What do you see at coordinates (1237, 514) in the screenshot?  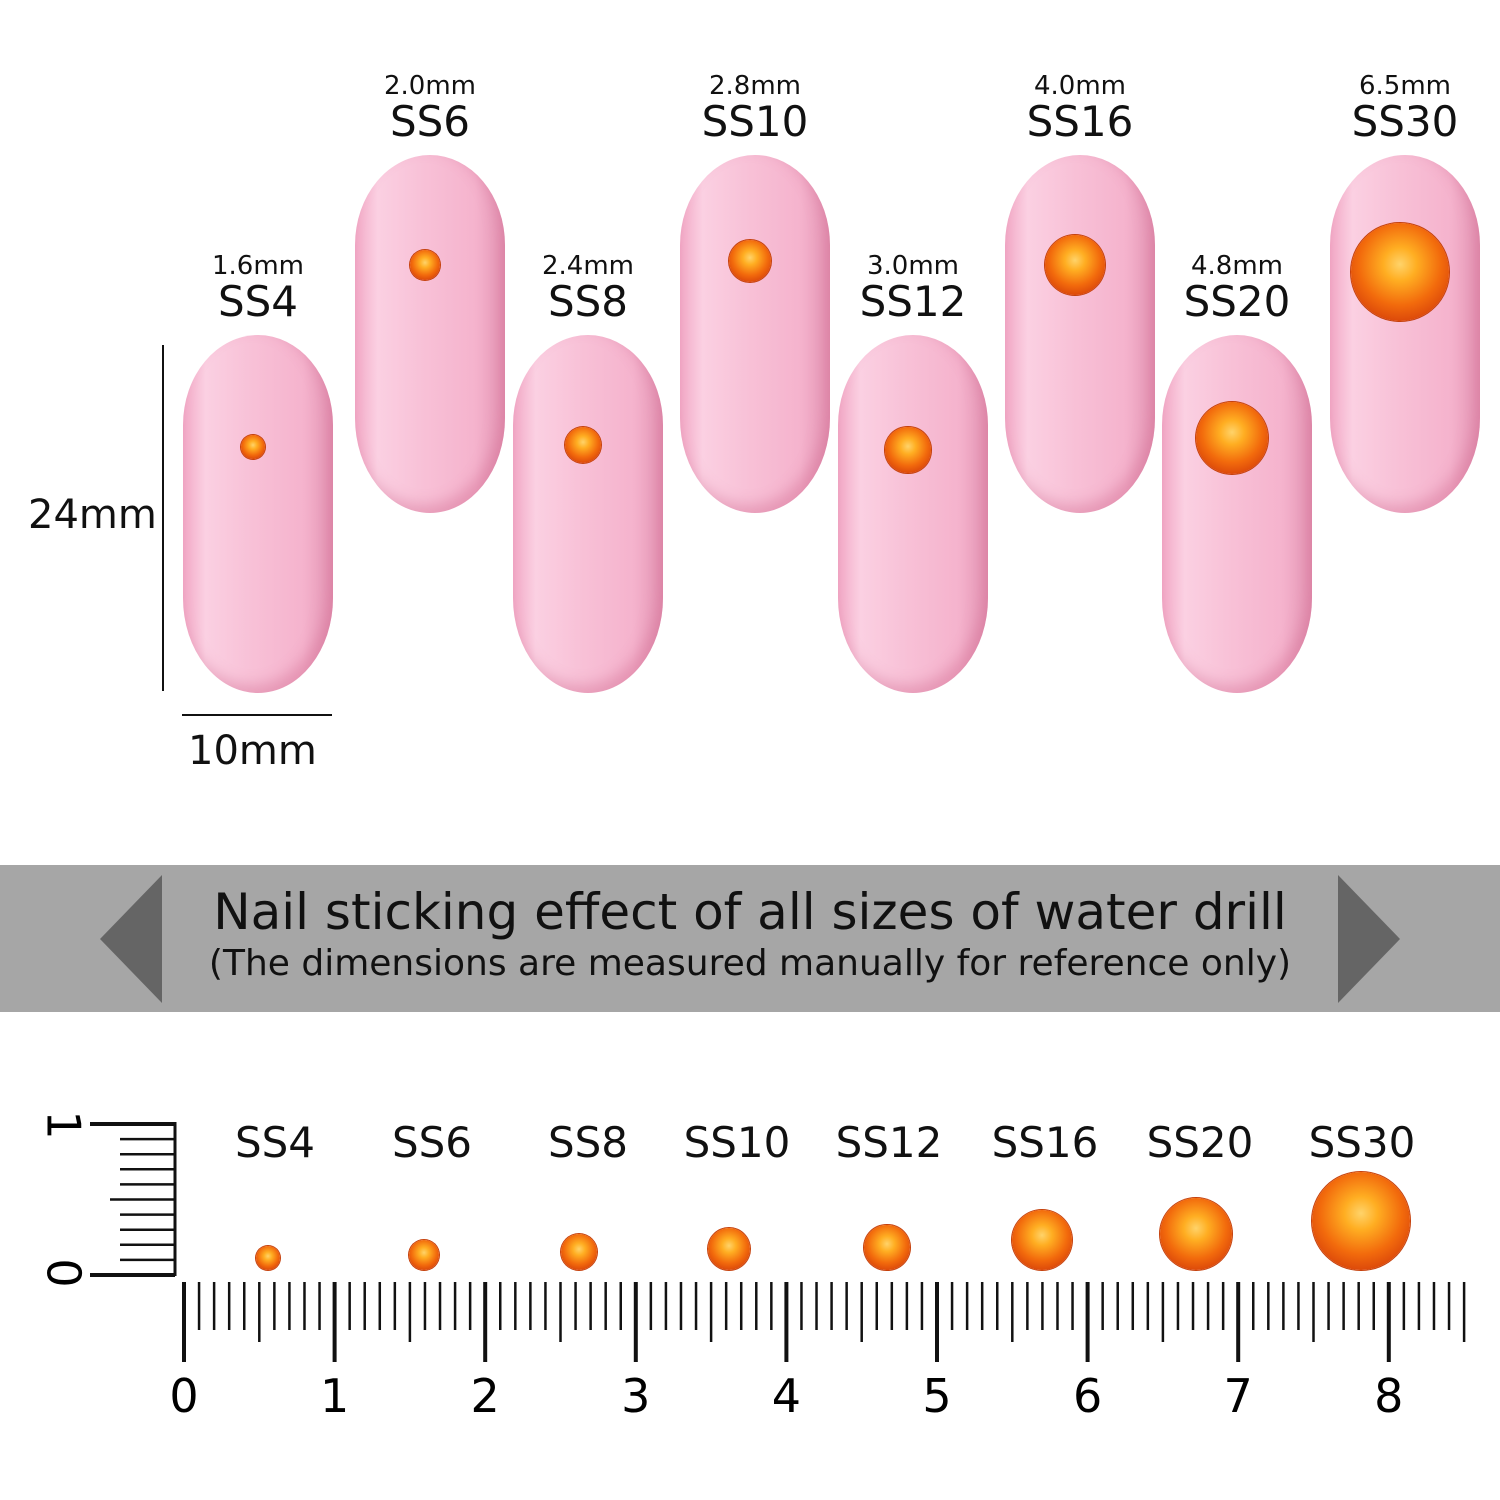 I see `nail-ss20` at bounding box center [1237, 514].